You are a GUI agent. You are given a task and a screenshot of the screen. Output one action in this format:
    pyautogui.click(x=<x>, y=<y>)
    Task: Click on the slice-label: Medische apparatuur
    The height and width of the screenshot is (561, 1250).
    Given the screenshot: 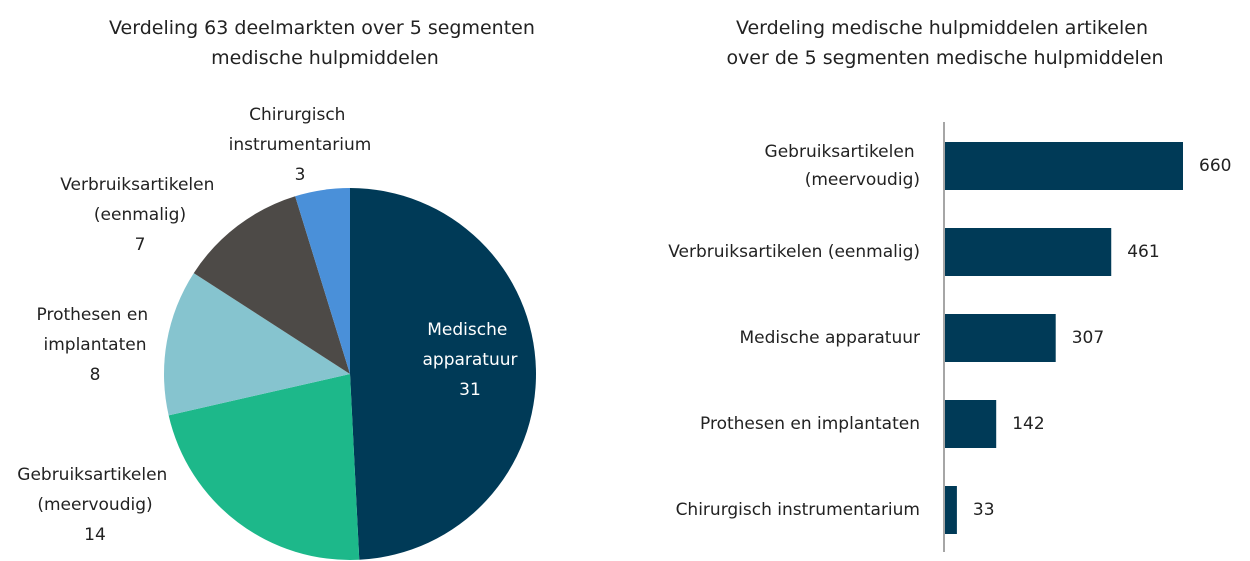 What is the action you would take?
    pyautogui.click(x=469, y=345)
    